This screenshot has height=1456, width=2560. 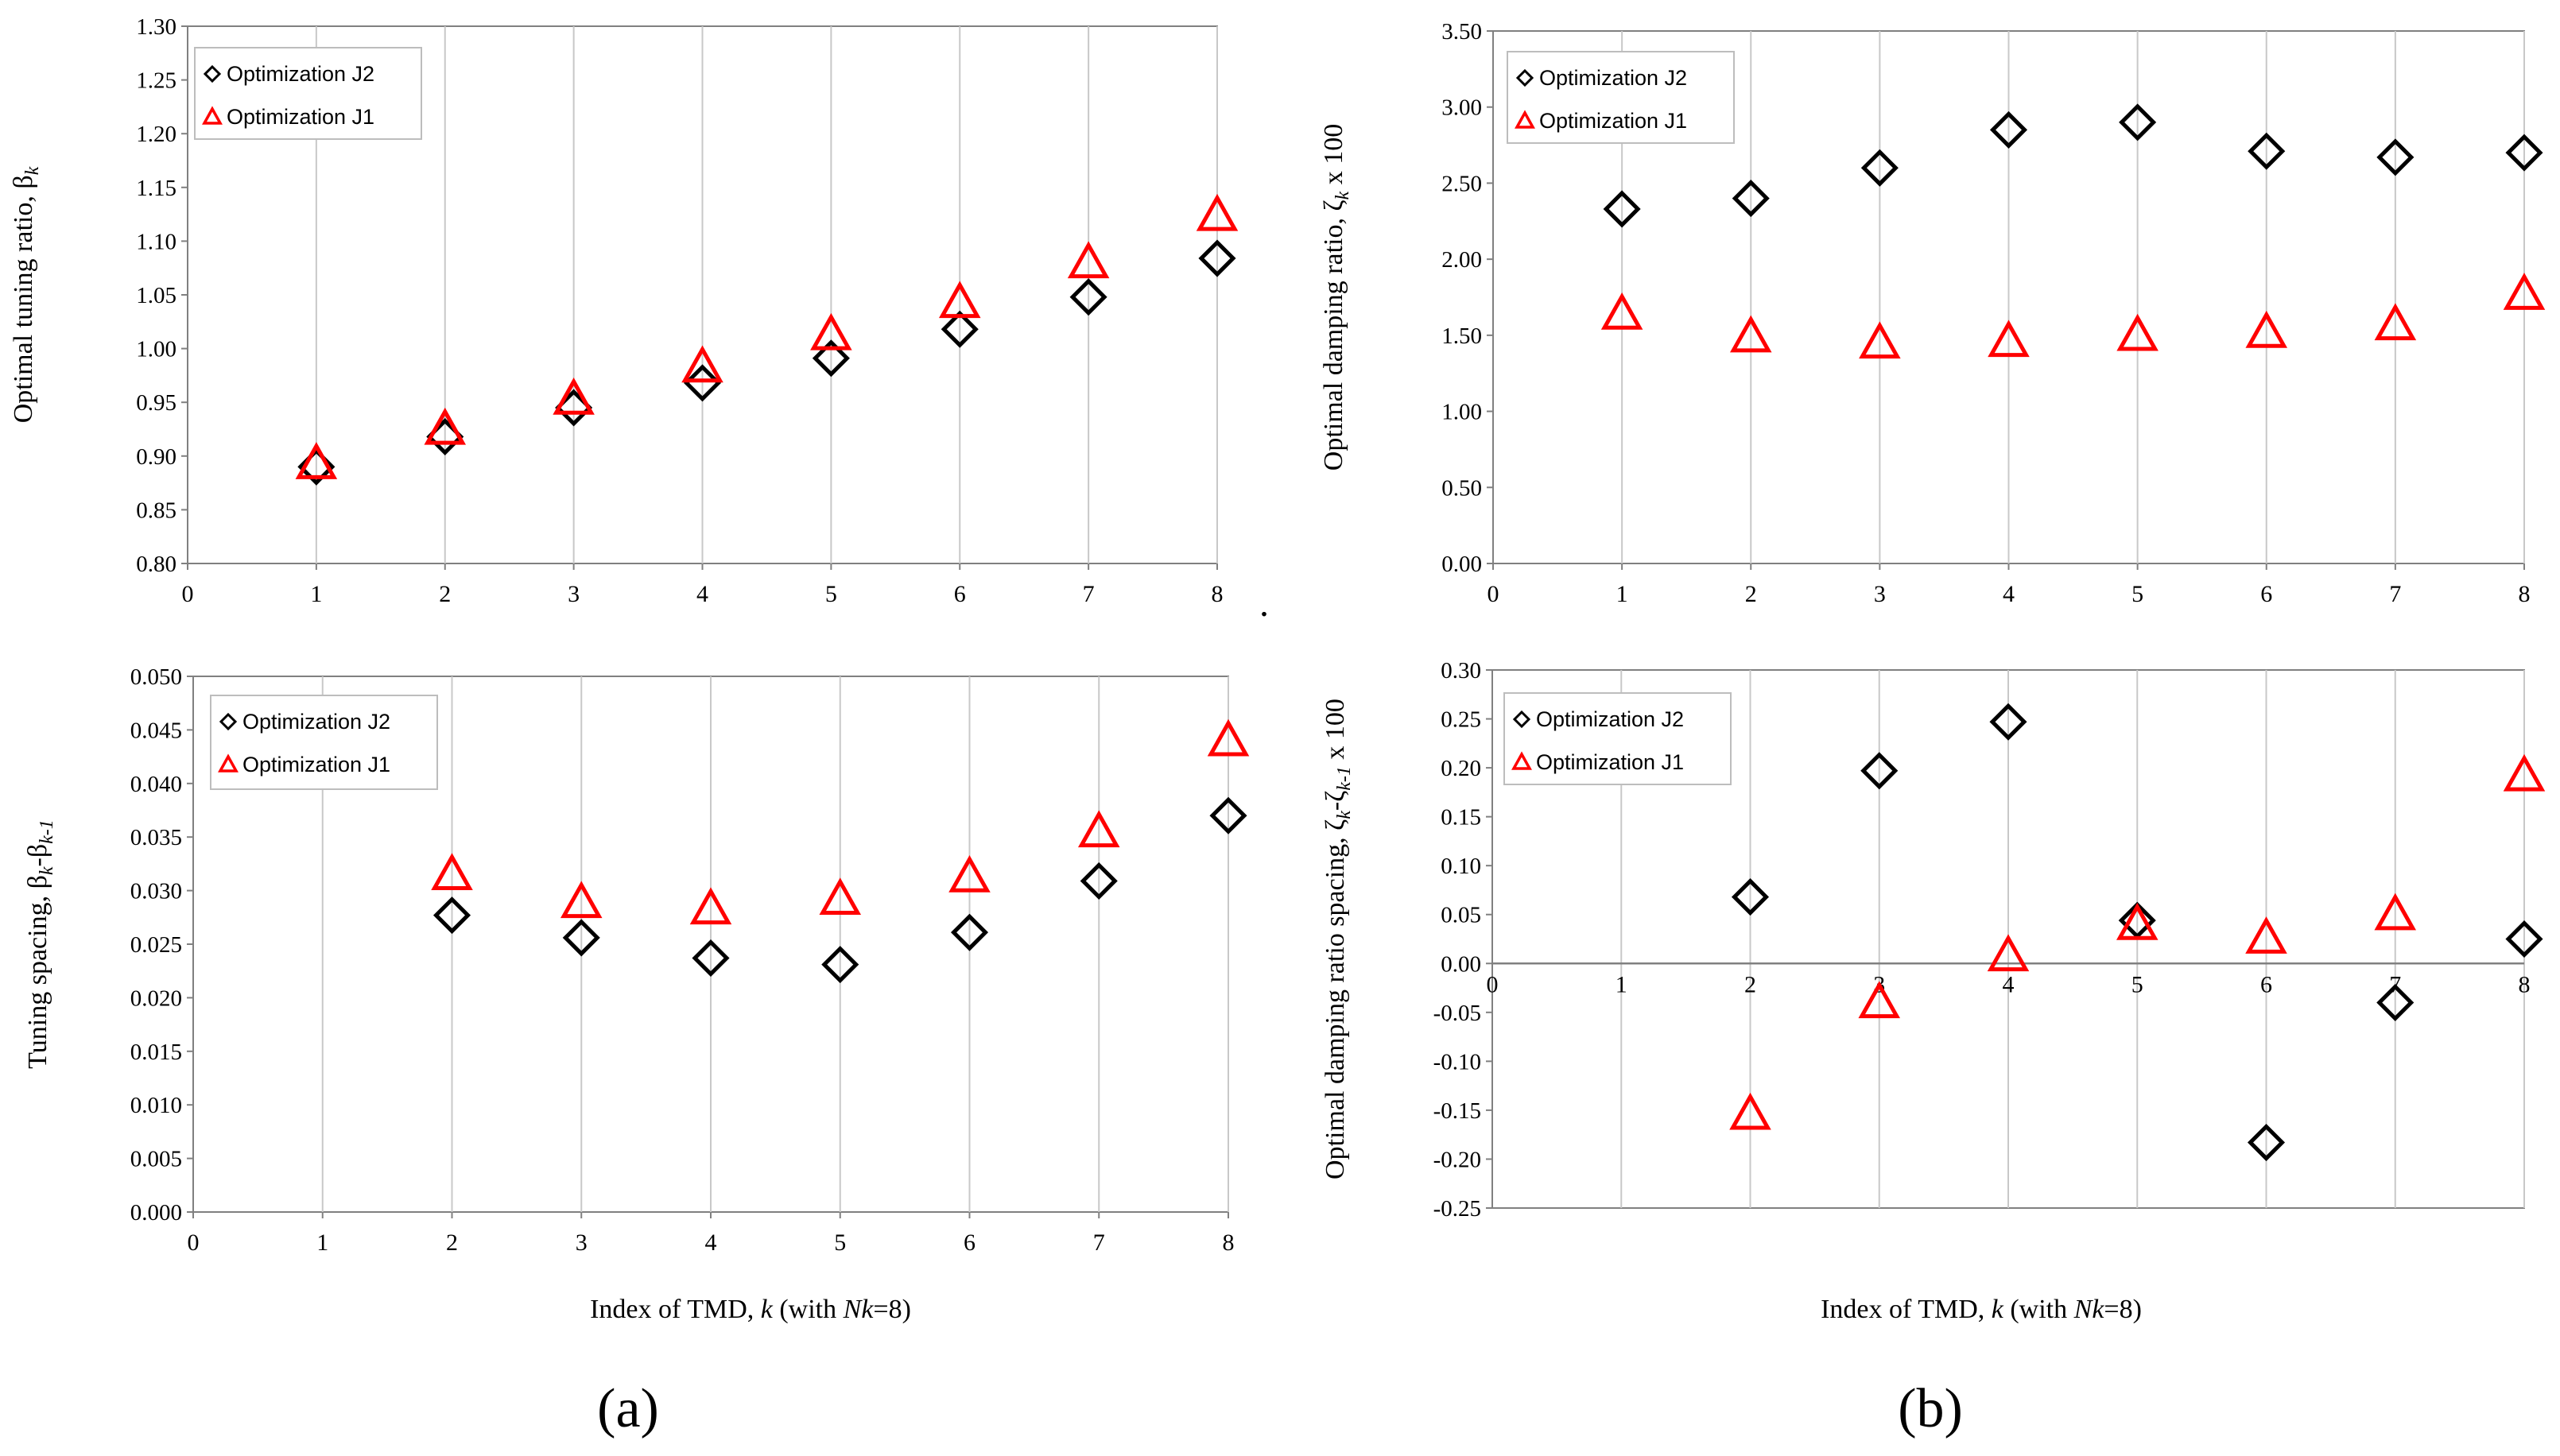 What do you see at coordinates (1461, 412) in the screenshot?
I see `y-tick-label: 1.00` at bounding box center [1461, 412].